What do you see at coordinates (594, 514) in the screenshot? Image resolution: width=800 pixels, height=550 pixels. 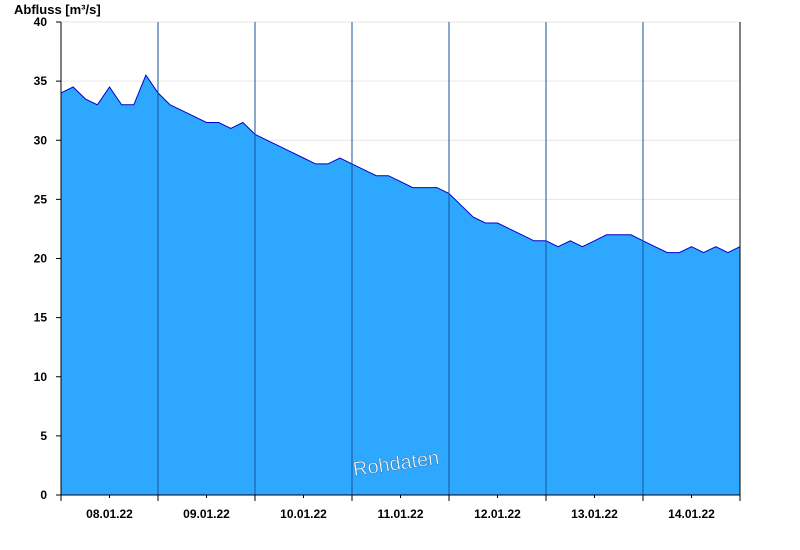 I see `x-tick-label: 13.01.22` at bounding box center [594, 514].